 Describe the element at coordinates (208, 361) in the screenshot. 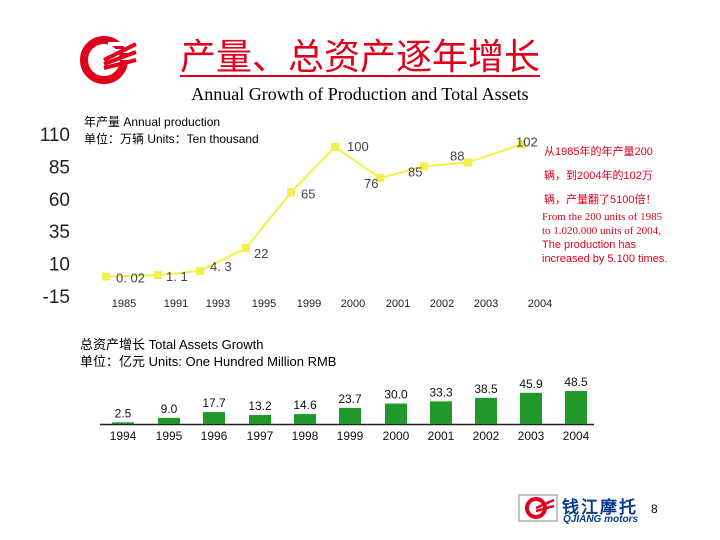

I see `assets-caption-line2: 单位：亿元 Units: One Hundred Million RMB` at that location.